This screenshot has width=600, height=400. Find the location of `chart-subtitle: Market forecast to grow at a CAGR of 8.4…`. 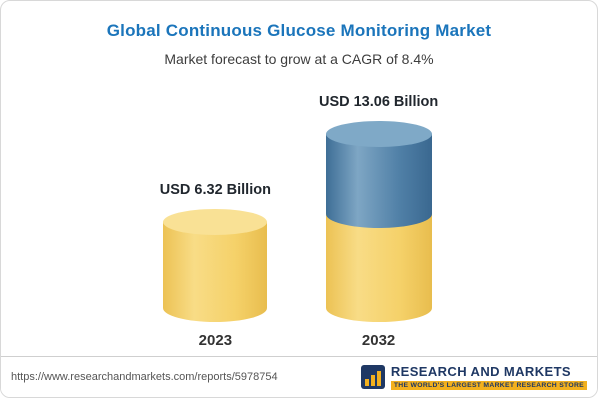

chart-subtitle: Market forecast to grow at a CAGR of 8.4… is located at coordinates (299, 59).